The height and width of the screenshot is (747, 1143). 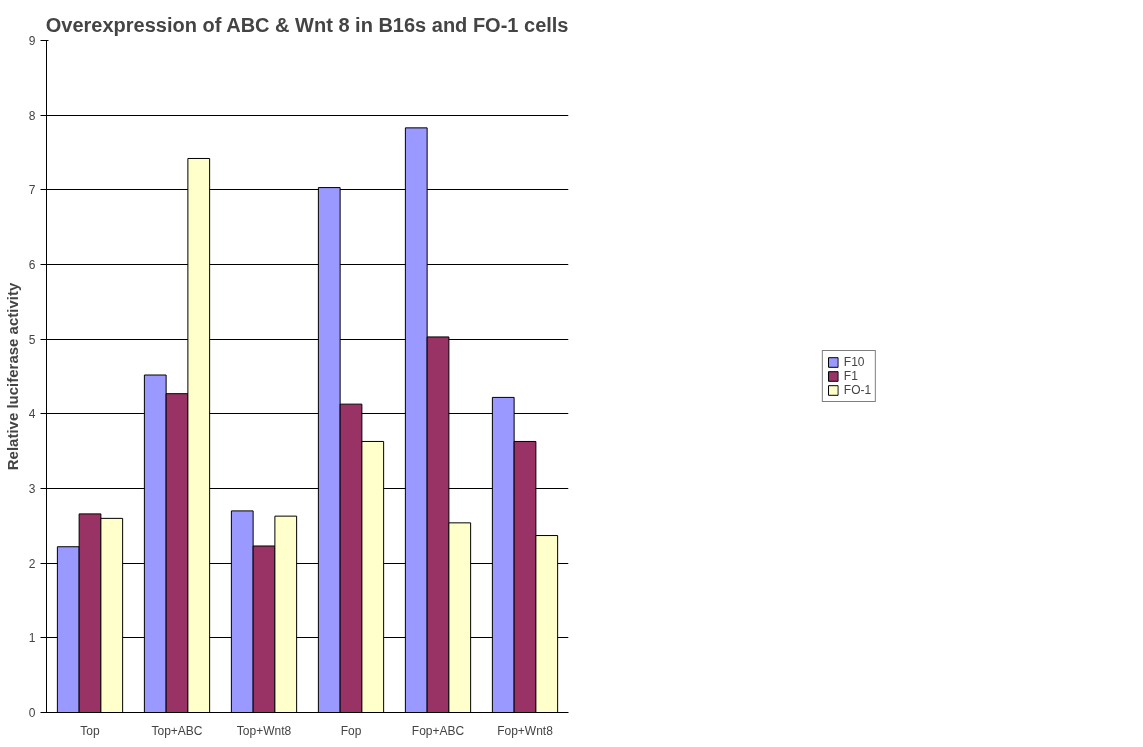 I want to click on y-tick-label: 7, so click(x=32, y=190).